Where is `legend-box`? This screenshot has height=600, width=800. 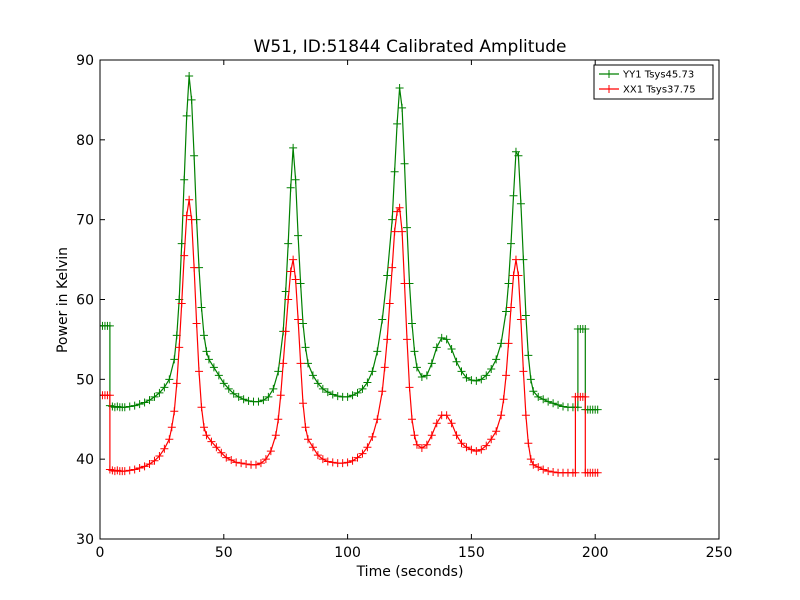
legend-box is located at coordinates (653, 82).